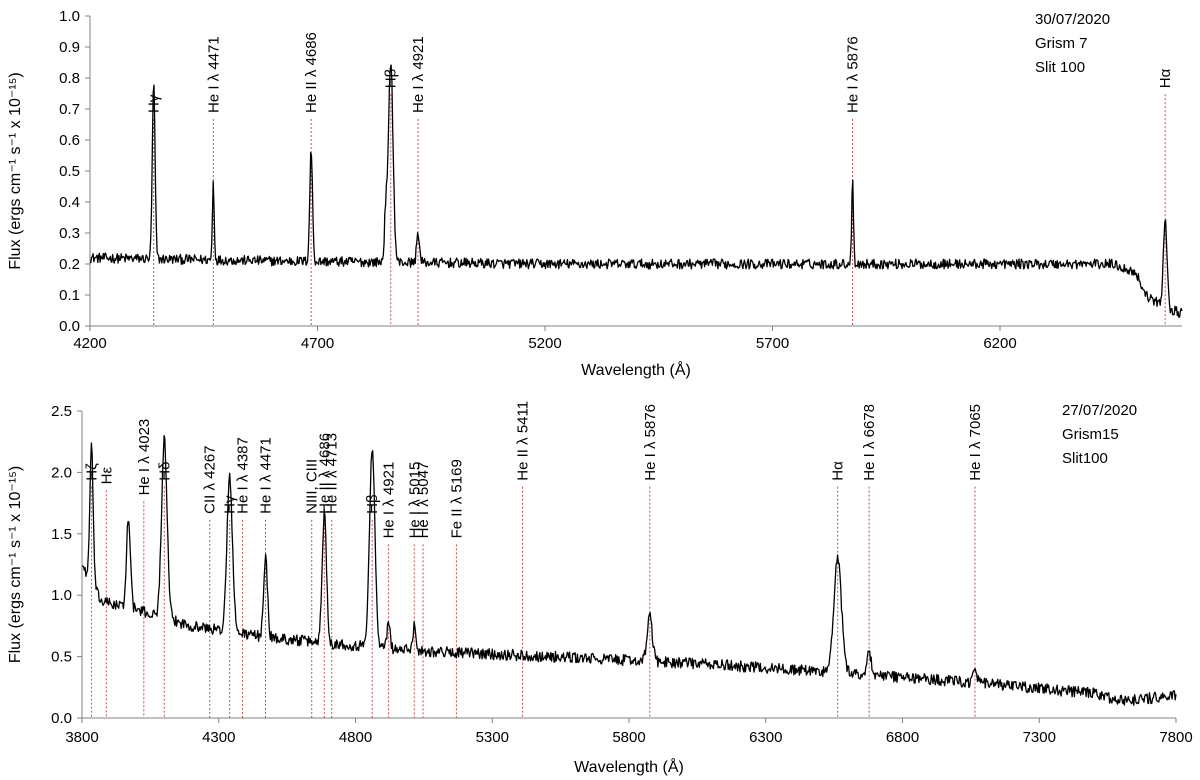  Describe the element at coordinates (629, 766) in the screenshot. I see `bottom-x-axis-label: Wavelength (Å)` at that location.